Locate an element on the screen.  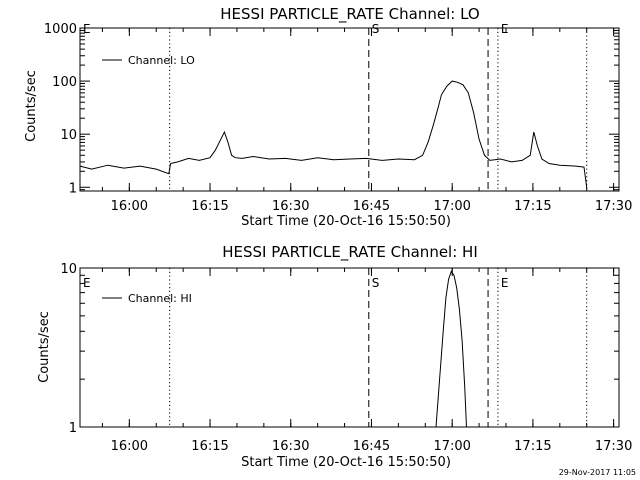
lo-x-tick-label: 16:45 is located at coordinates (371, 206).